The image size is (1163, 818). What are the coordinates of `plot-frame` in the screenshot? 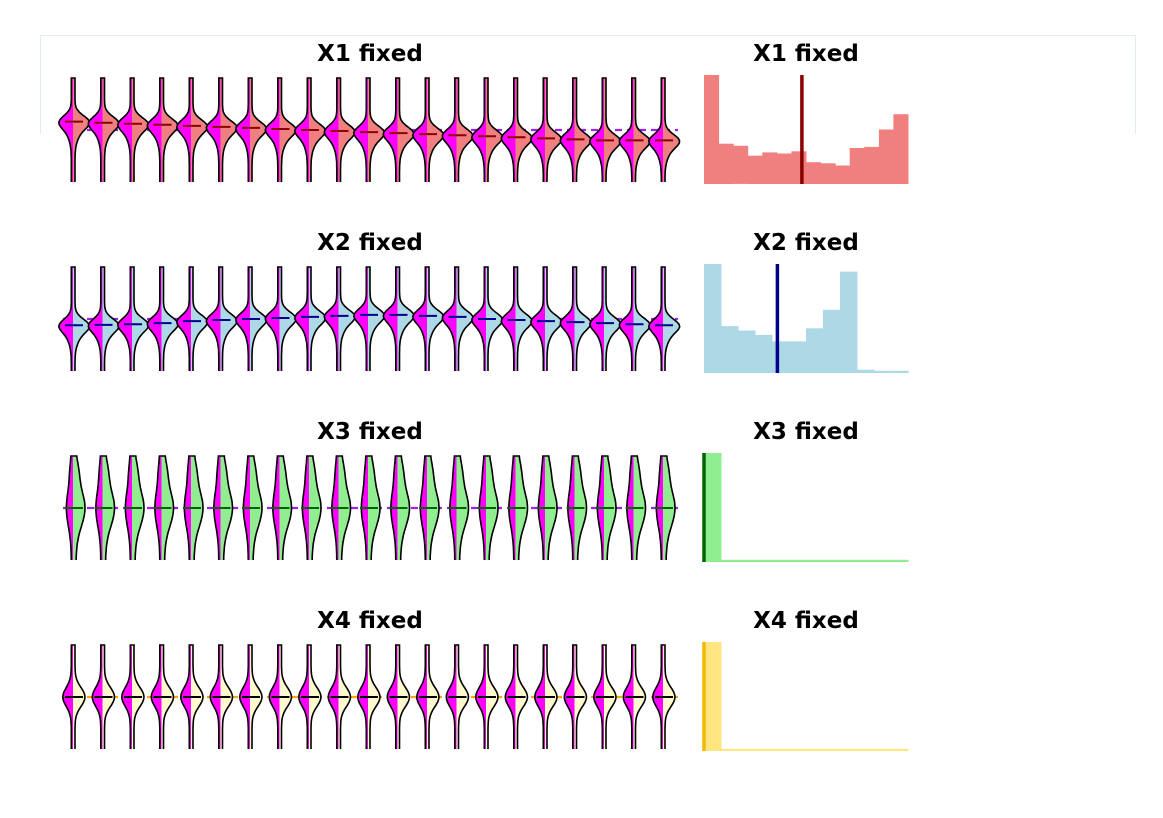 It's located at (588, 84).